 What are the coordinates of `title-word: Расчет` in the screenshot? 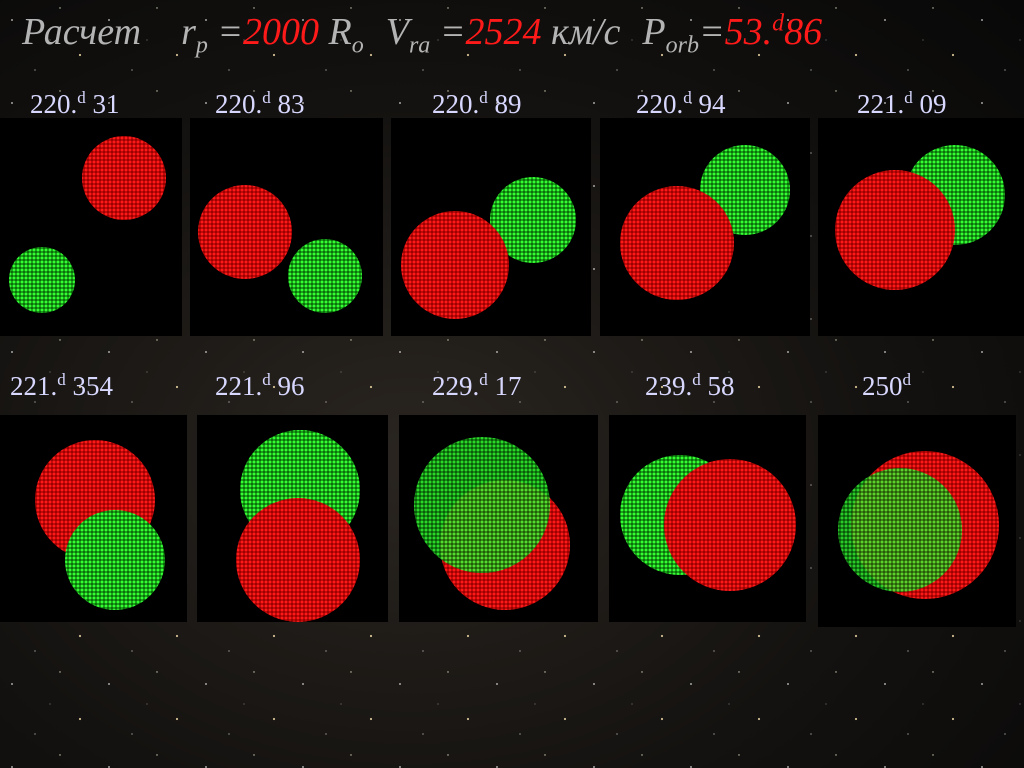 It's located at (82, 32).